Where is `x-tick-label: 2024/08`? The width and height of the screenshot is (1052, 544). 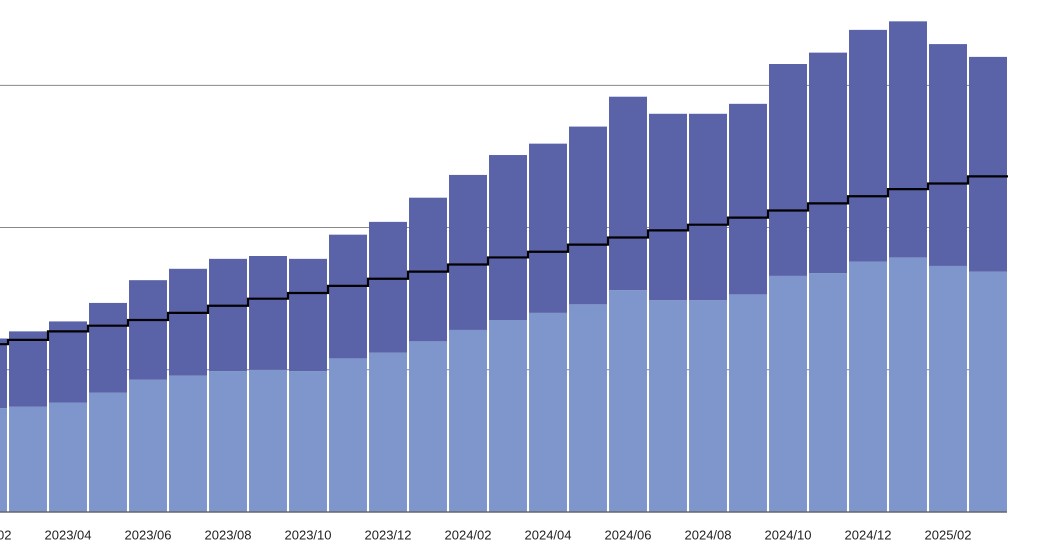 x-tick-label: 2024/08 is located at coordinates (708, 534).